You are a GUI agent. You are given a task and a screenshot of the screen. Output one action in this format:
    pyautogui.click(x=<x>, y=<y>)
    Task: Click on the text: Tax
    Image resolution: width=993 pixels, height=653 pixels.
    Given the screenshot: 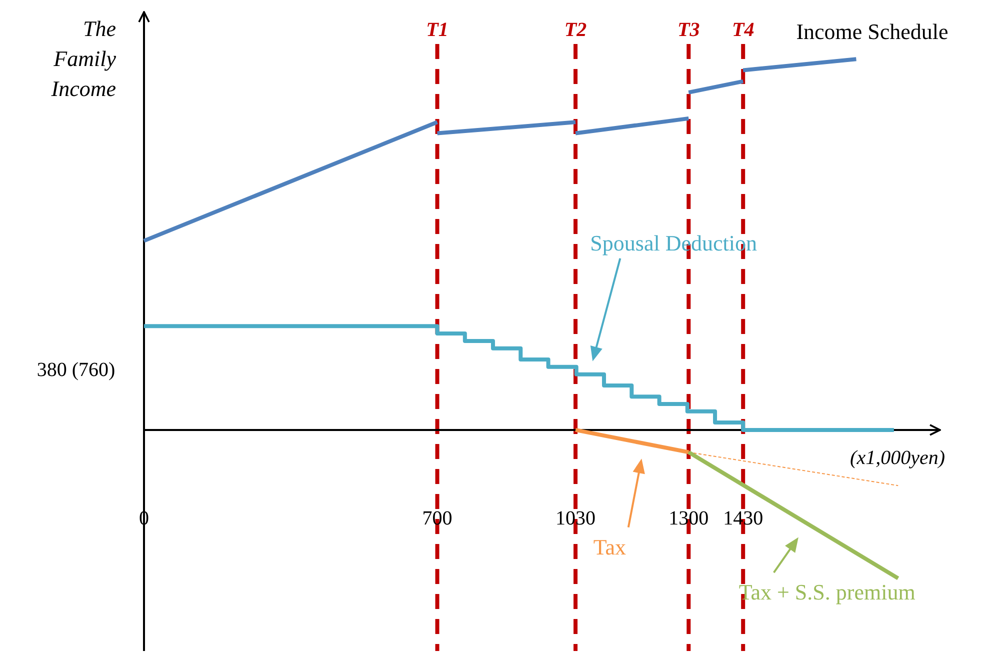 What is the action you would take?
    pyautogui.click(x=609, y=547)
    